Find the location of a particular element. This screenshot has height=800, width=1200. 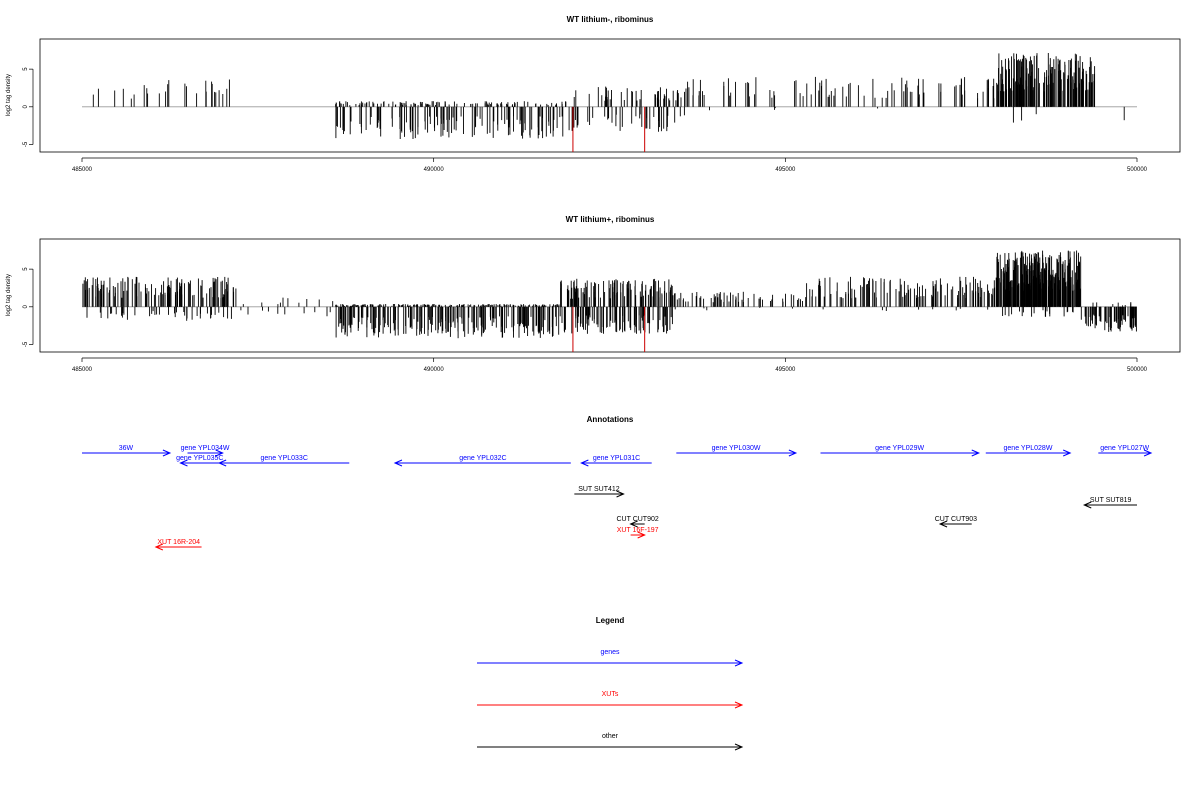

annotation-feature: XUT 16F-197 is located at coordinates (638, 533).